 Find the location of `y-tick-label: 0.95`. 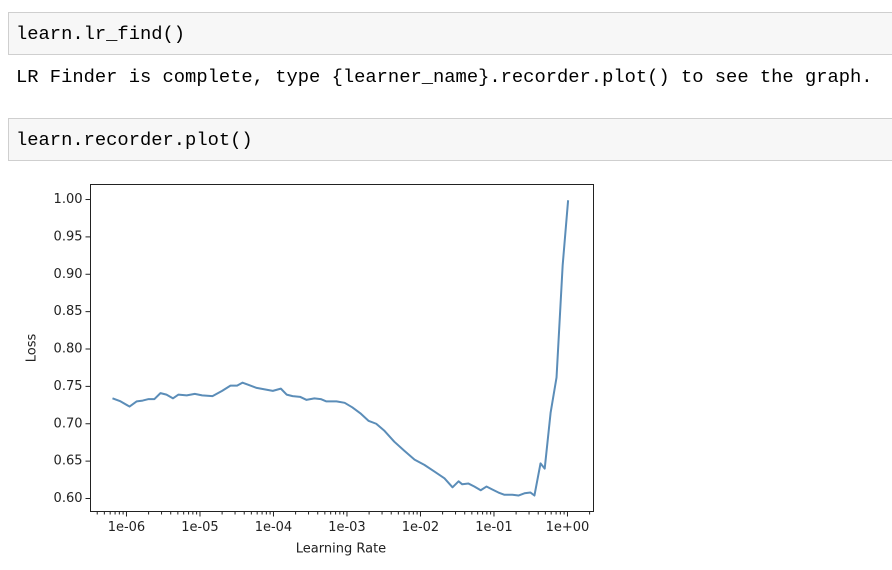

y-tick-label: 0.95 is located at coordinates (68, 236).